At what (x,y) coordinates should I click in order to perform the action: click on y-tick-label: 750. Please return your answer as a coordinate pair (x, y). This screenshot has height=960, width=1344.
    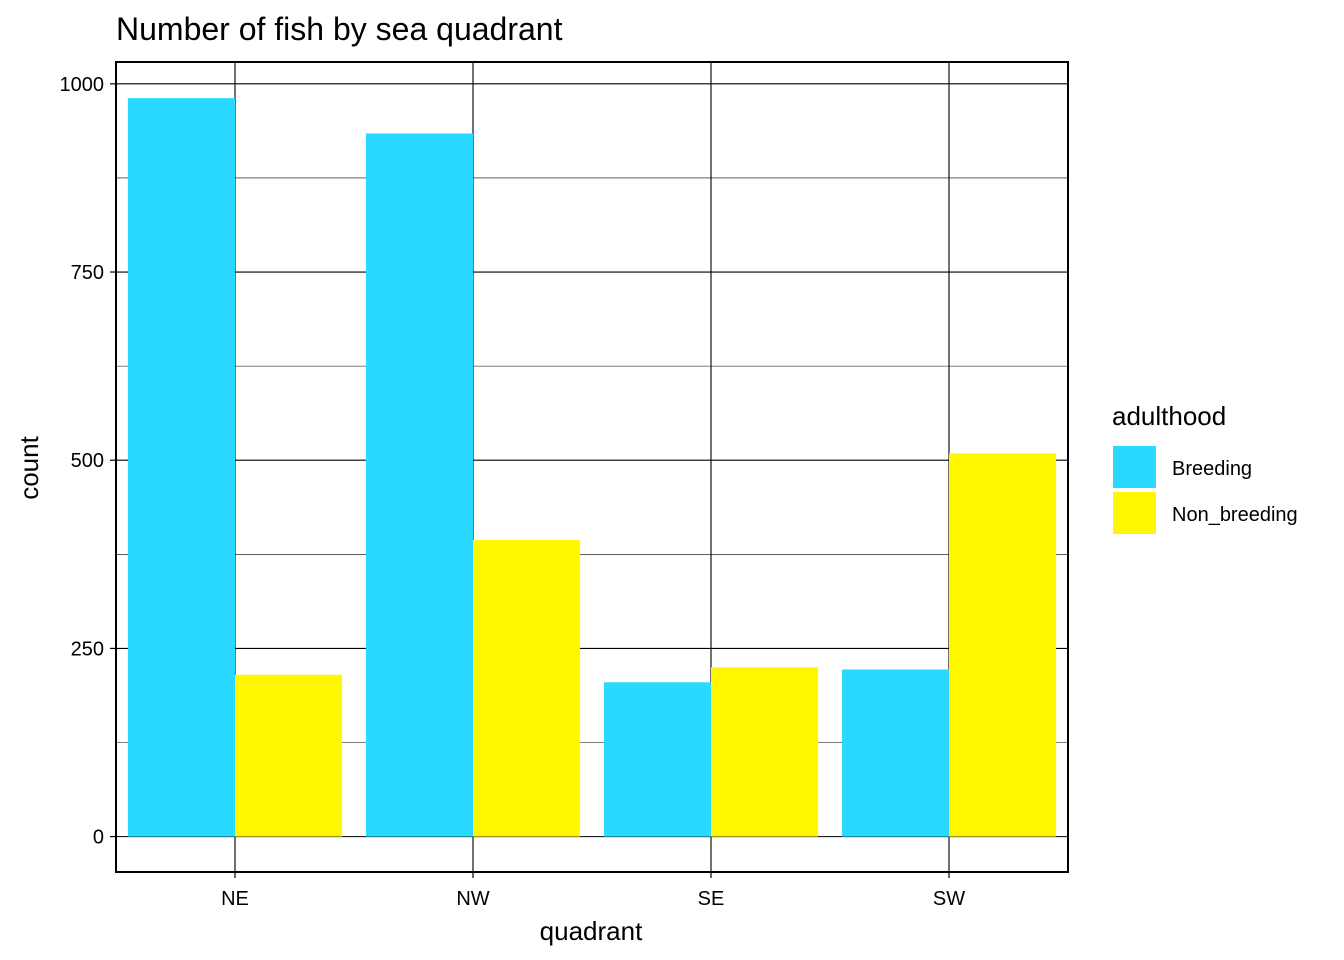
    Looking at the image, I should click on (87, 273).